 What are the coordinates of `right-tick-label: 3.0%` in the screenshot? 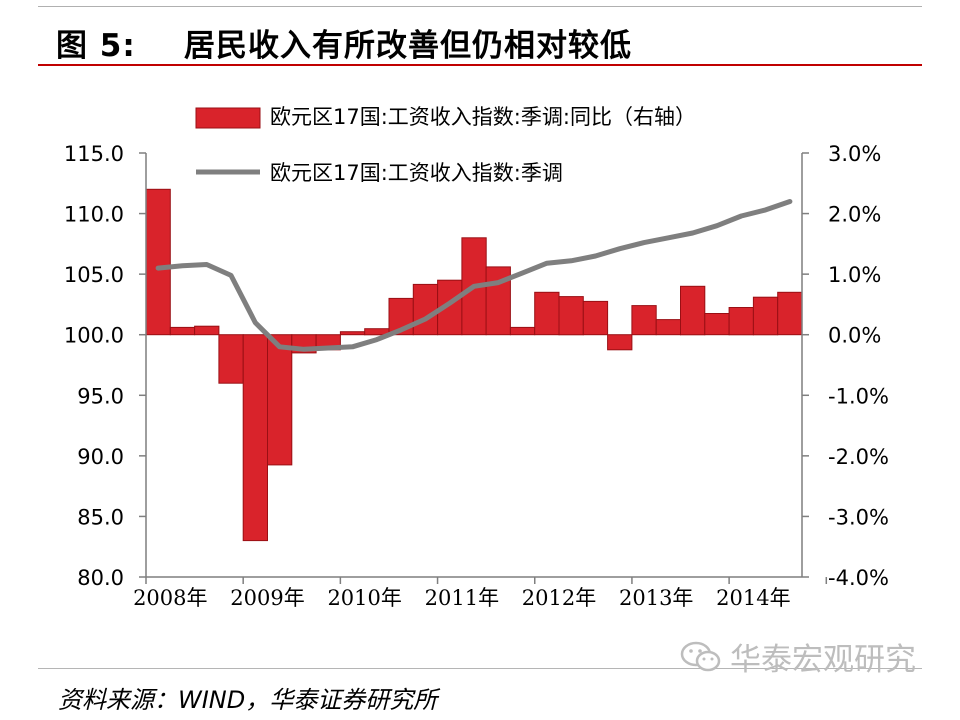 It's located at (854, 154).